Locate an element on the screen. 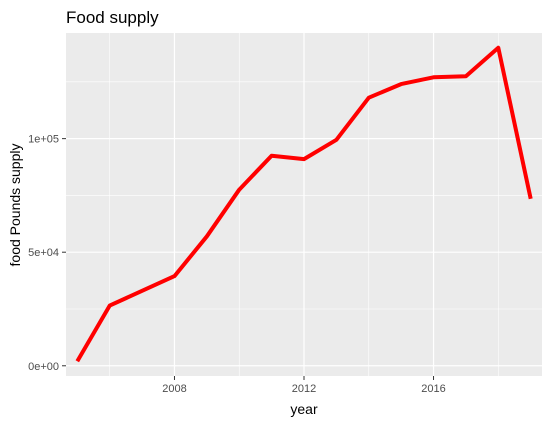  y-tick-label: 1e+05 is located at coordinates (43, 140).